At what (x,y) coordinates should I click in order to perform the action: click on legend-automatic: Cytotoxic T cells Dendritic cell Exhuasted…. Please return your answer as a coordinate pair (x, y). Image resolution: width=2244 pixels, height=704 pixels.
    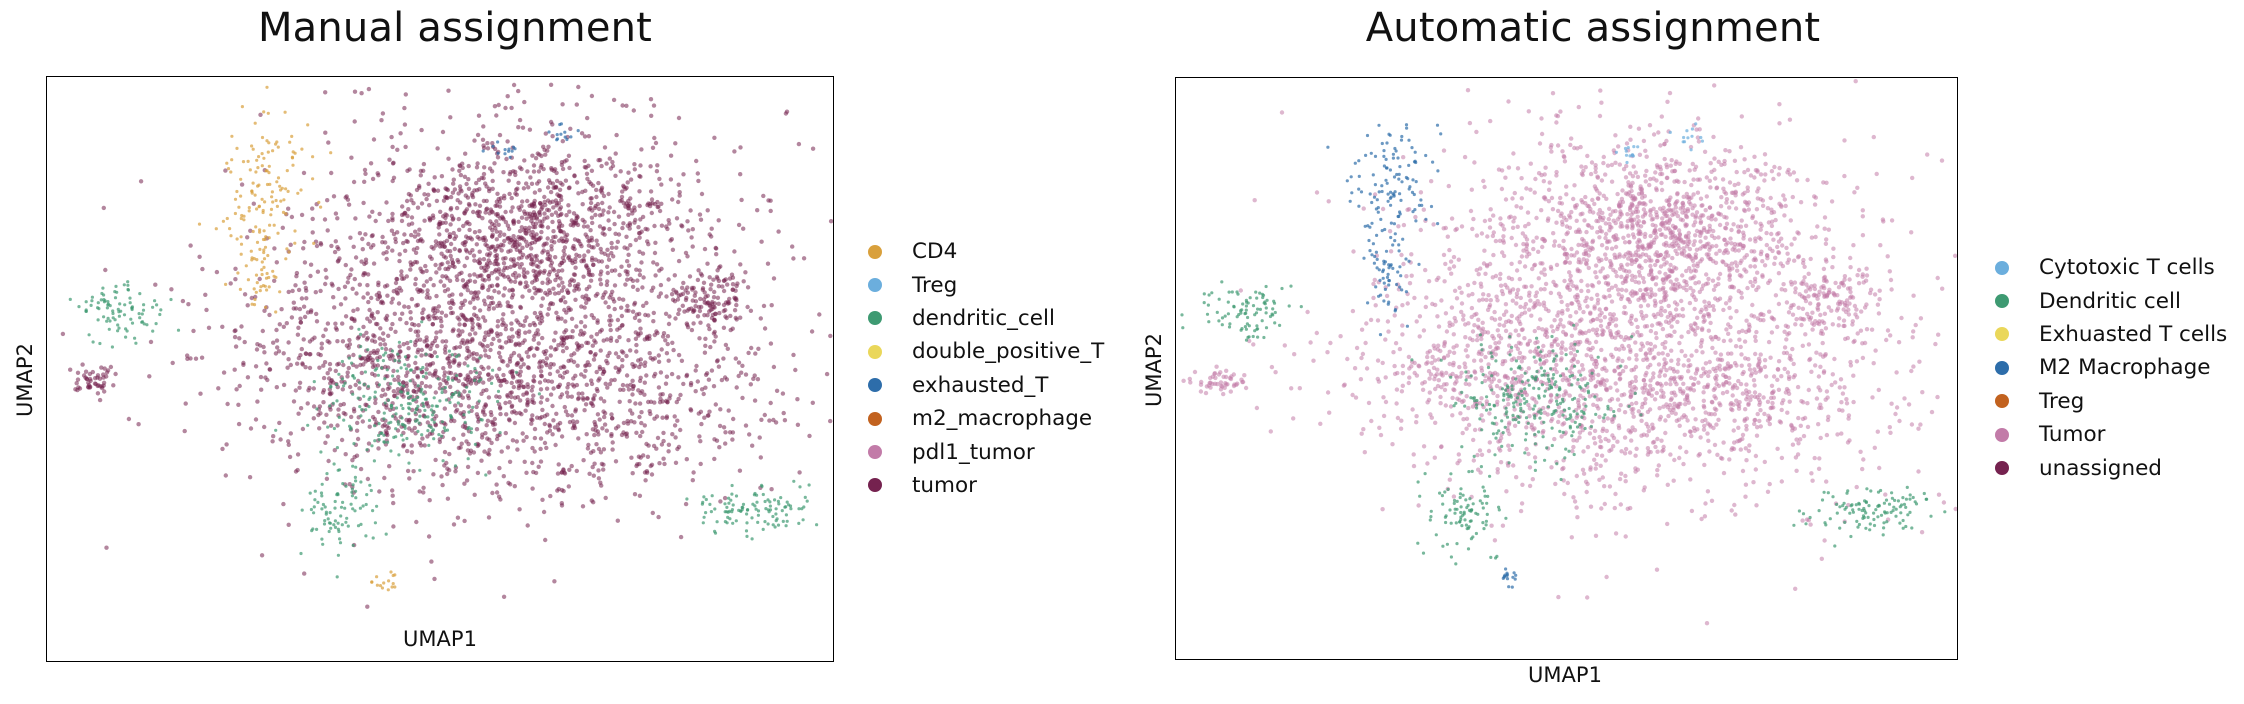
    Looking at the image, I should click on (2111, 368).